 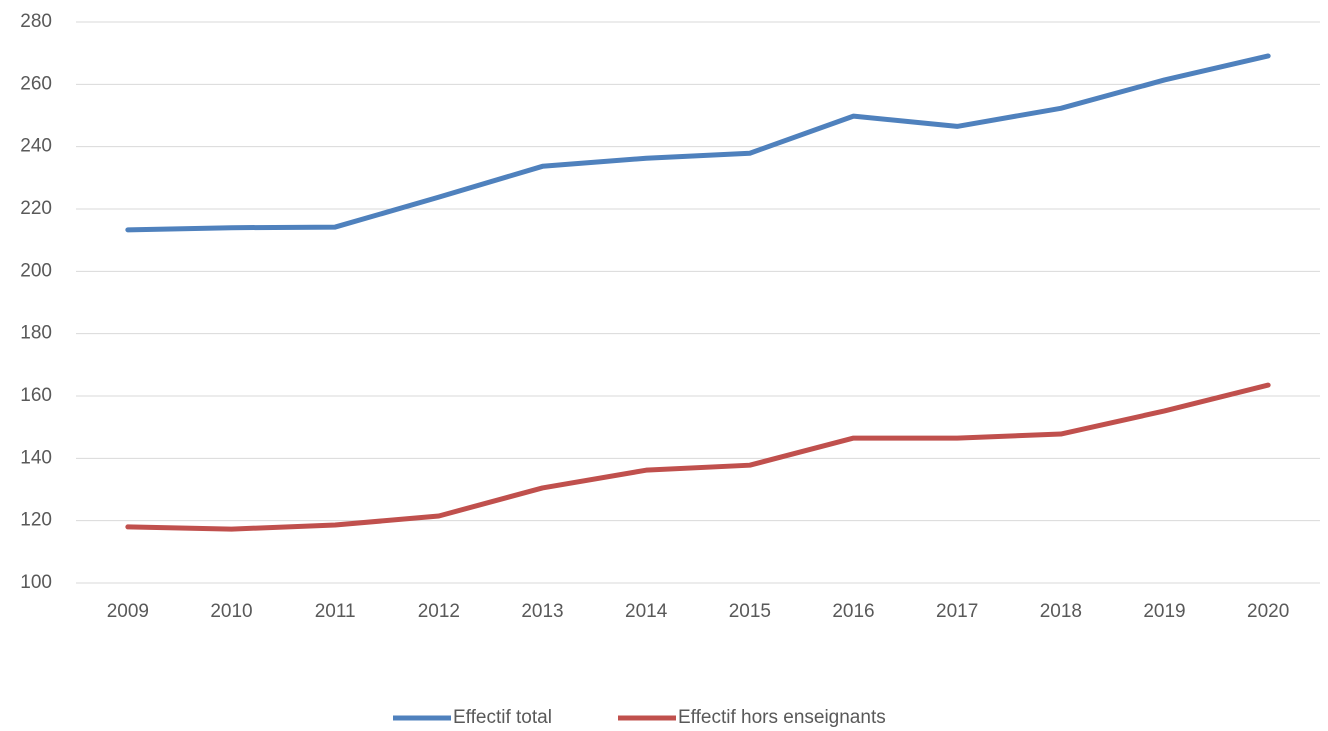 What do you see at coordinates (231, 611) in the screenshot?
I see `x-tick-label: 2010` at bounding box center [231, 611].